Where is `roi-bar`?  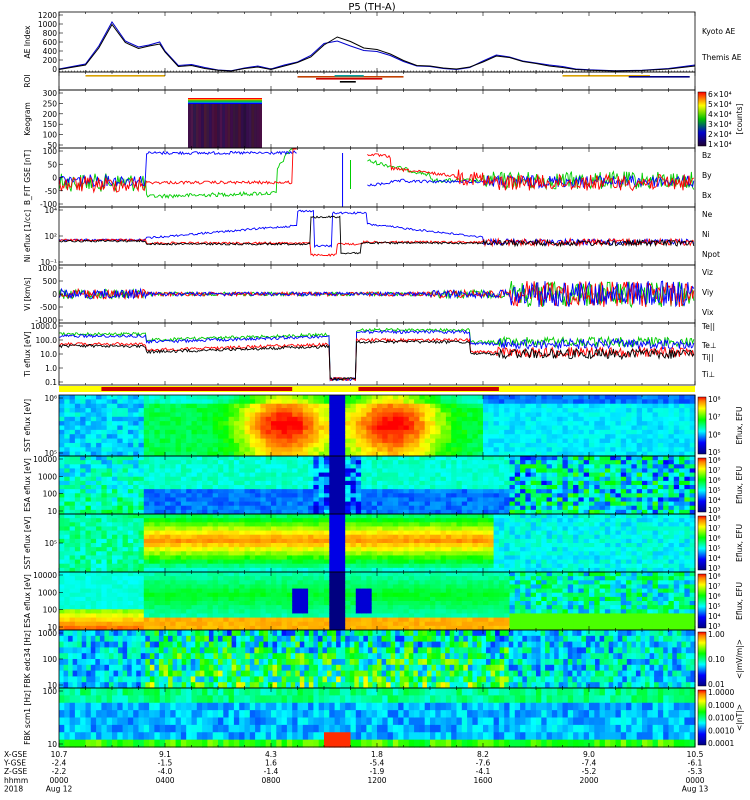
roi-bar is located at coordinates (659, 77).